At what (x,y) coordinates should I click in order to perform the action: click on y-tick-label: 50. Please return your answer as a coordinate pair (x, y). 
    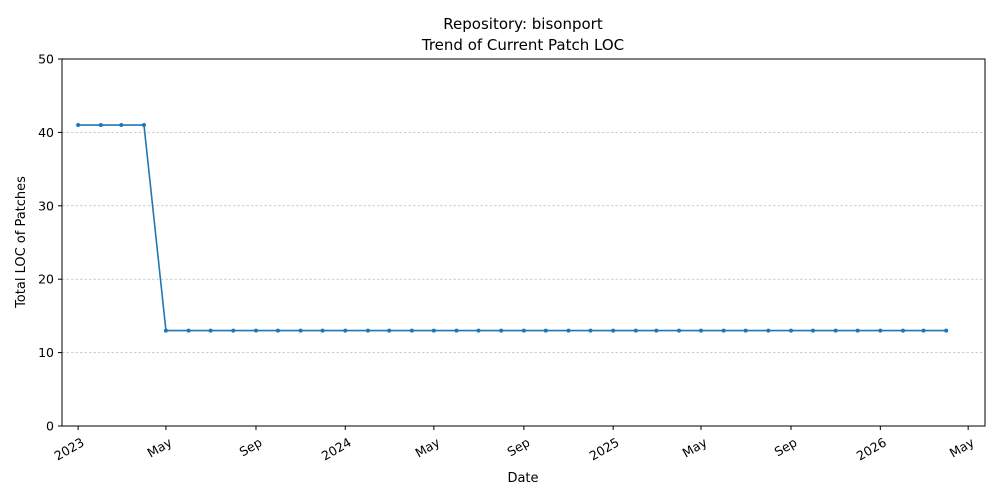
    Looking at the image, I should click on (46, 59).